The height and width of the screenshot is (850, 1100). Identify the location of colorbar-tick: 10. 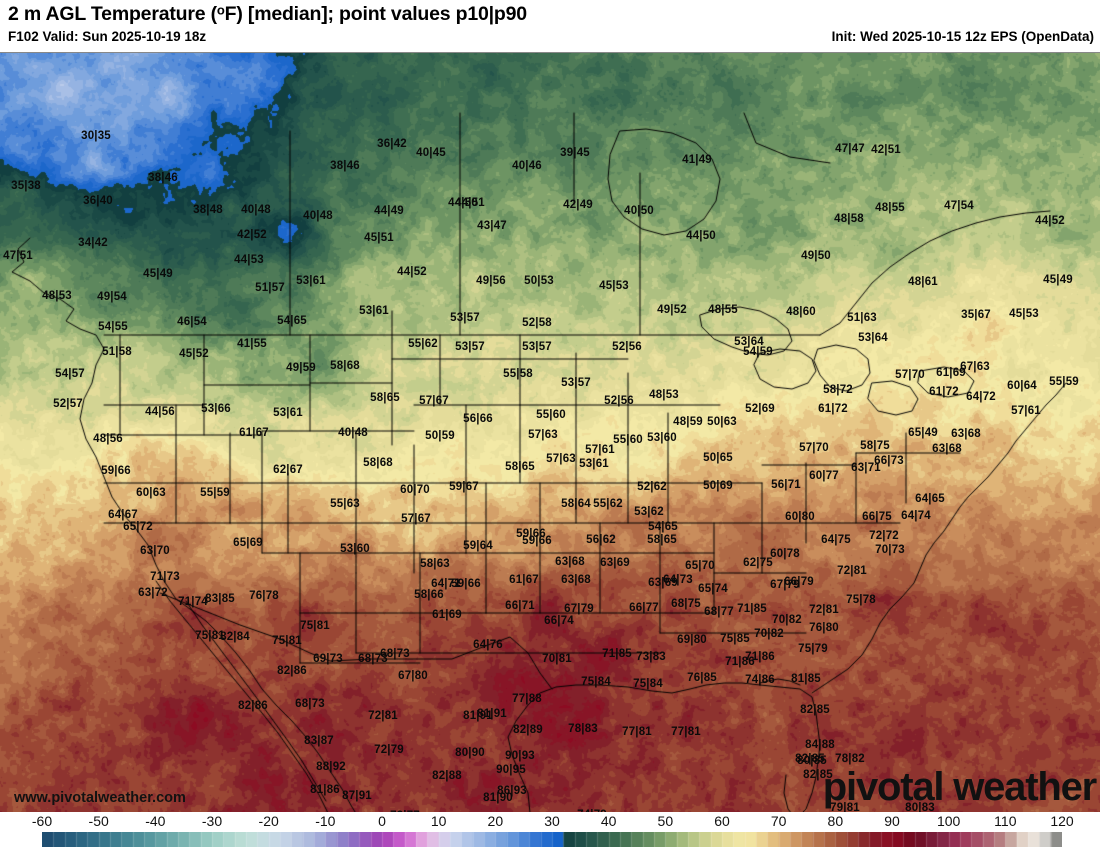
(438, 821).